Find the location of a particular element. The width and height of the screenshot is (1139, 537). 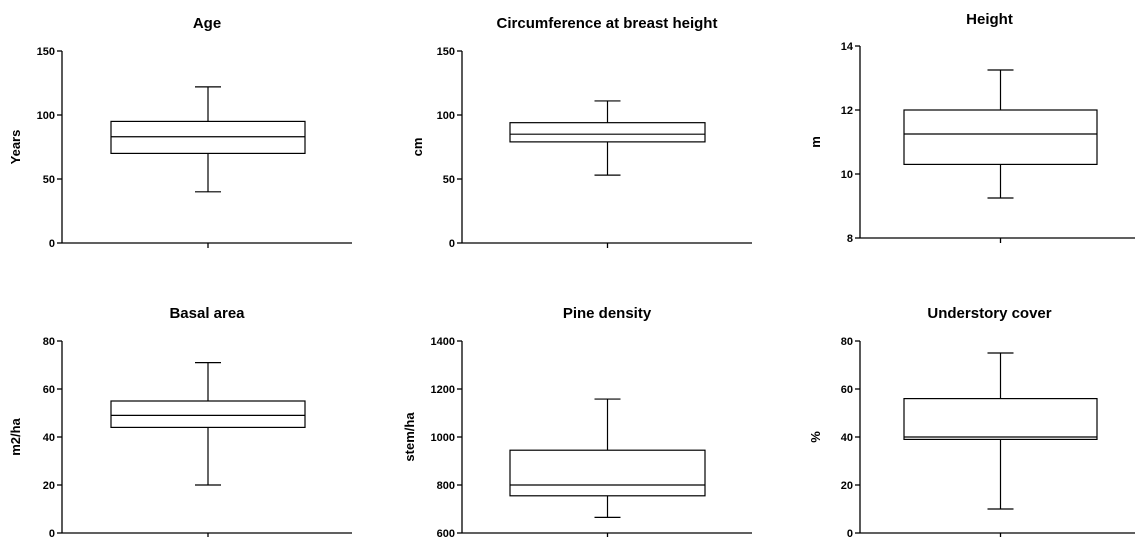

y-axis-label: stem/ha is located at coordinates (409, 437).